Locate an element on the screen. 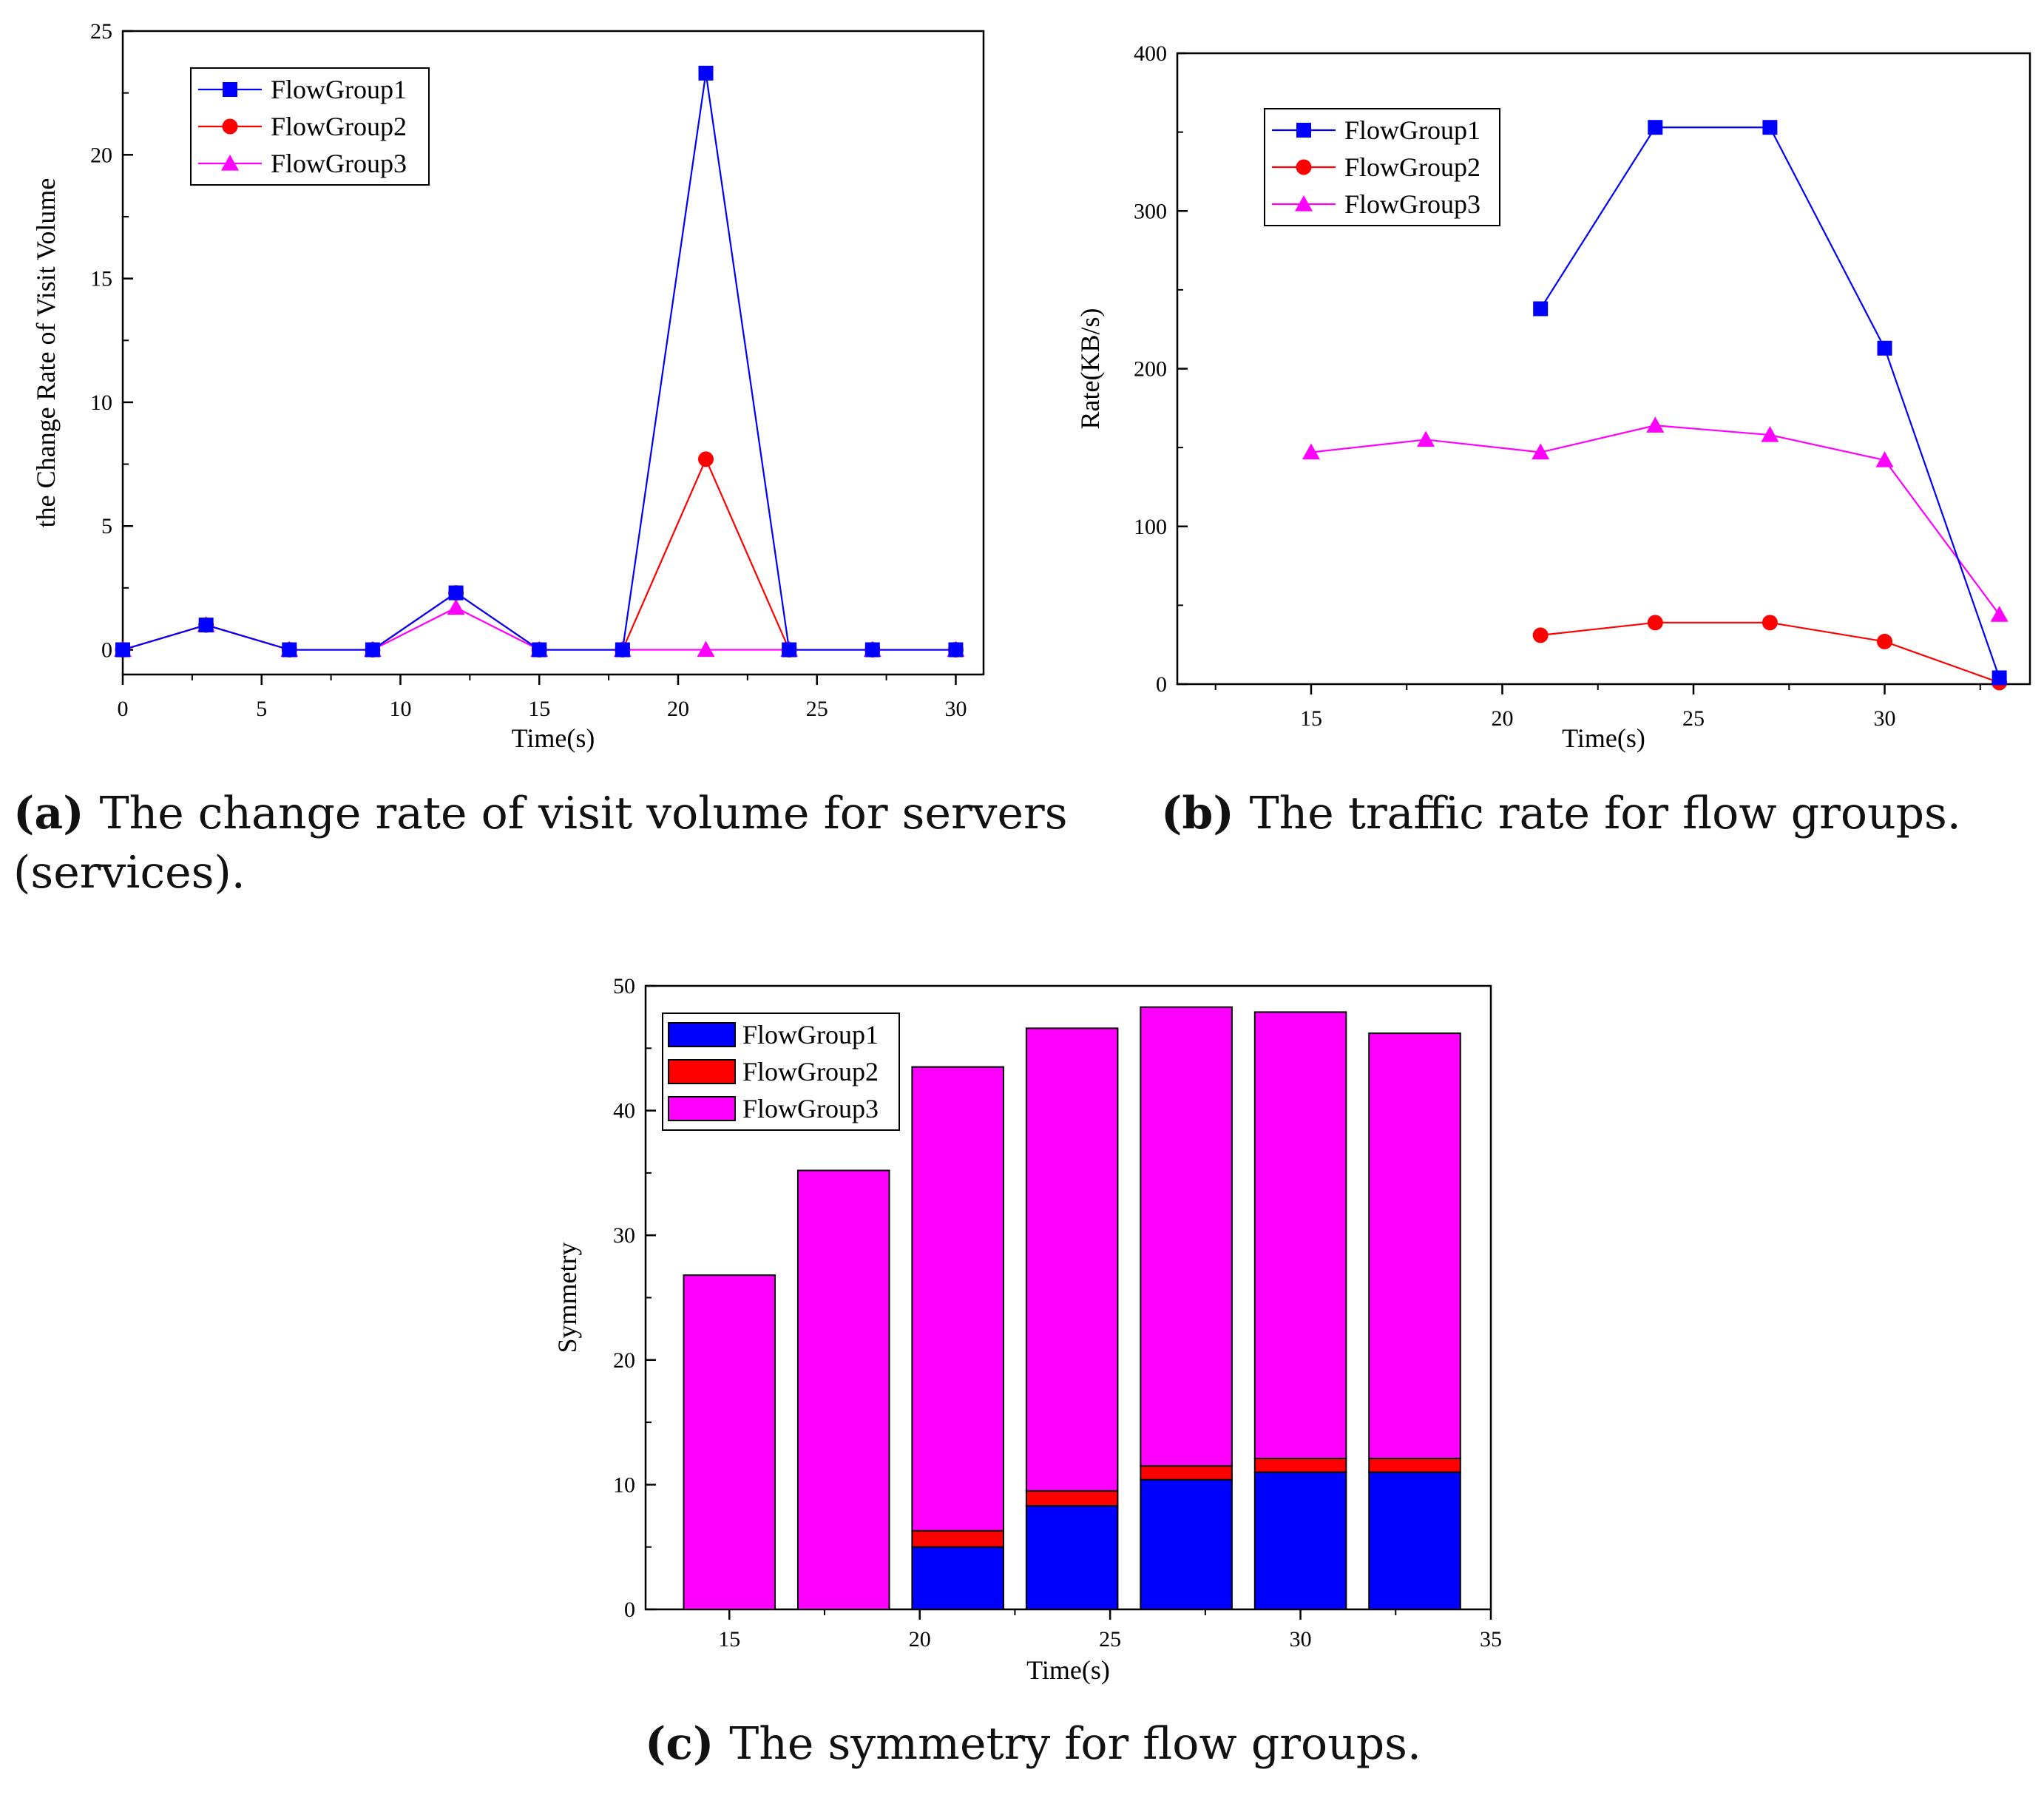 The width and height of the screenshot is (2044, 1795). y-tick-label: 400 is located at coordinates (1150, 54).